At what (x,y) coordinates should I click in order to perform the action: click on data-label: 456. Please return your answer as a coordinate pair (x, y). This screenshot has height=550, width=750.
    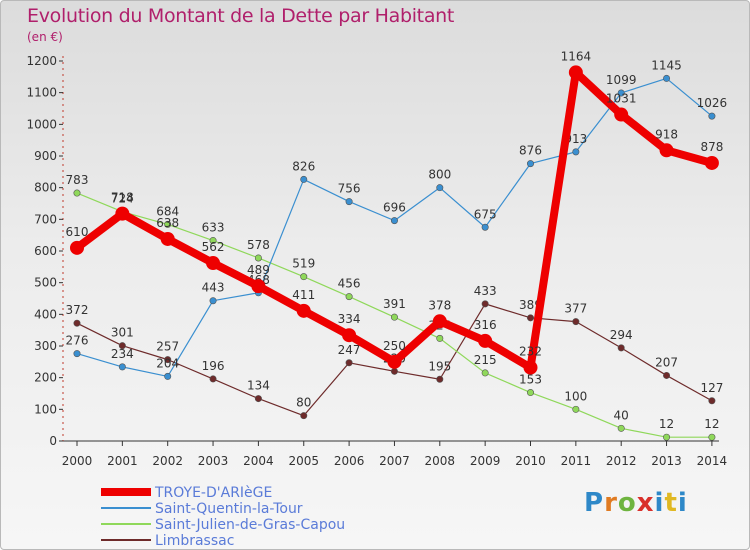
    Looking at the image, I should click on (349, 284).